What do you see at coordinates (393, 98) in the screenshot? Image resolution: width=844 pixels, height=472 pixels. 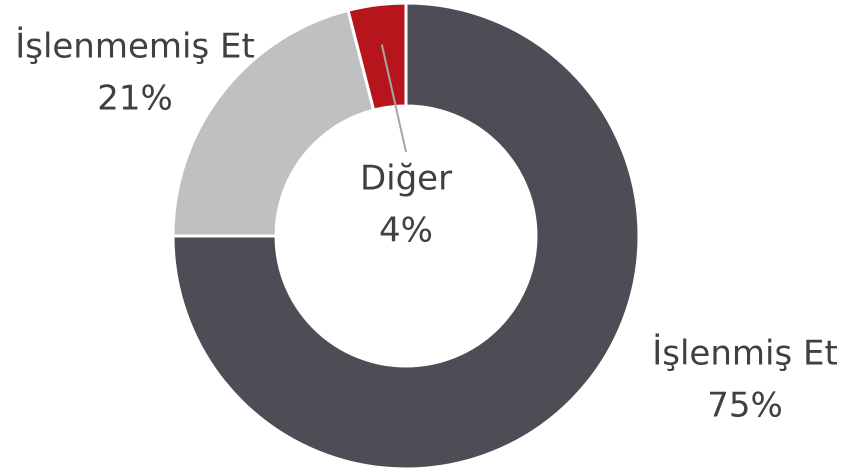 I see `leader-line` at bounding box center [393, 98].